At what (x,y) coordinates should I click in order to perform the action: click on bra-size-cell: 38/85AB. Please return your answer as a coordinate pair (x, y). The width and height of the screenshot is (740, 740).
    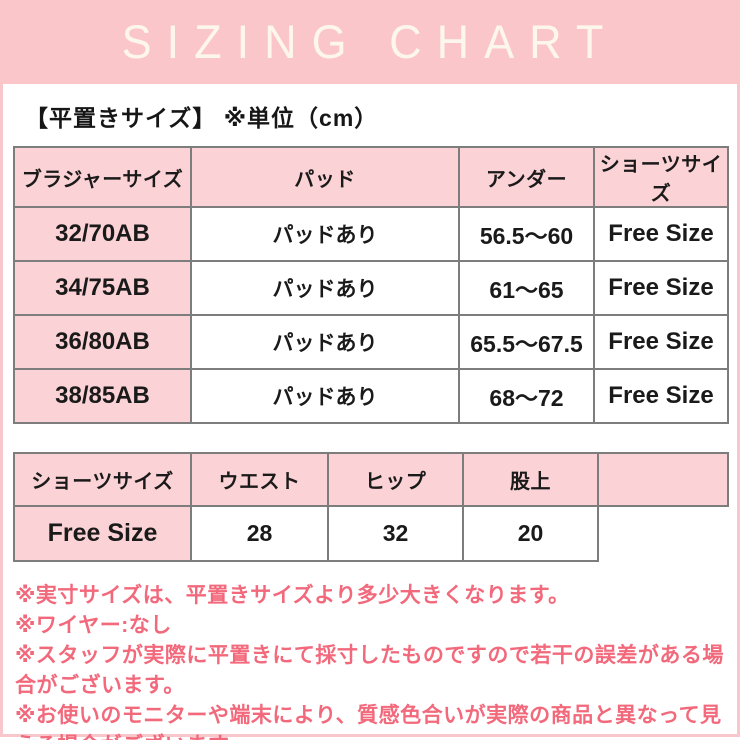
    Looking at the image, I should click on (102, 396).